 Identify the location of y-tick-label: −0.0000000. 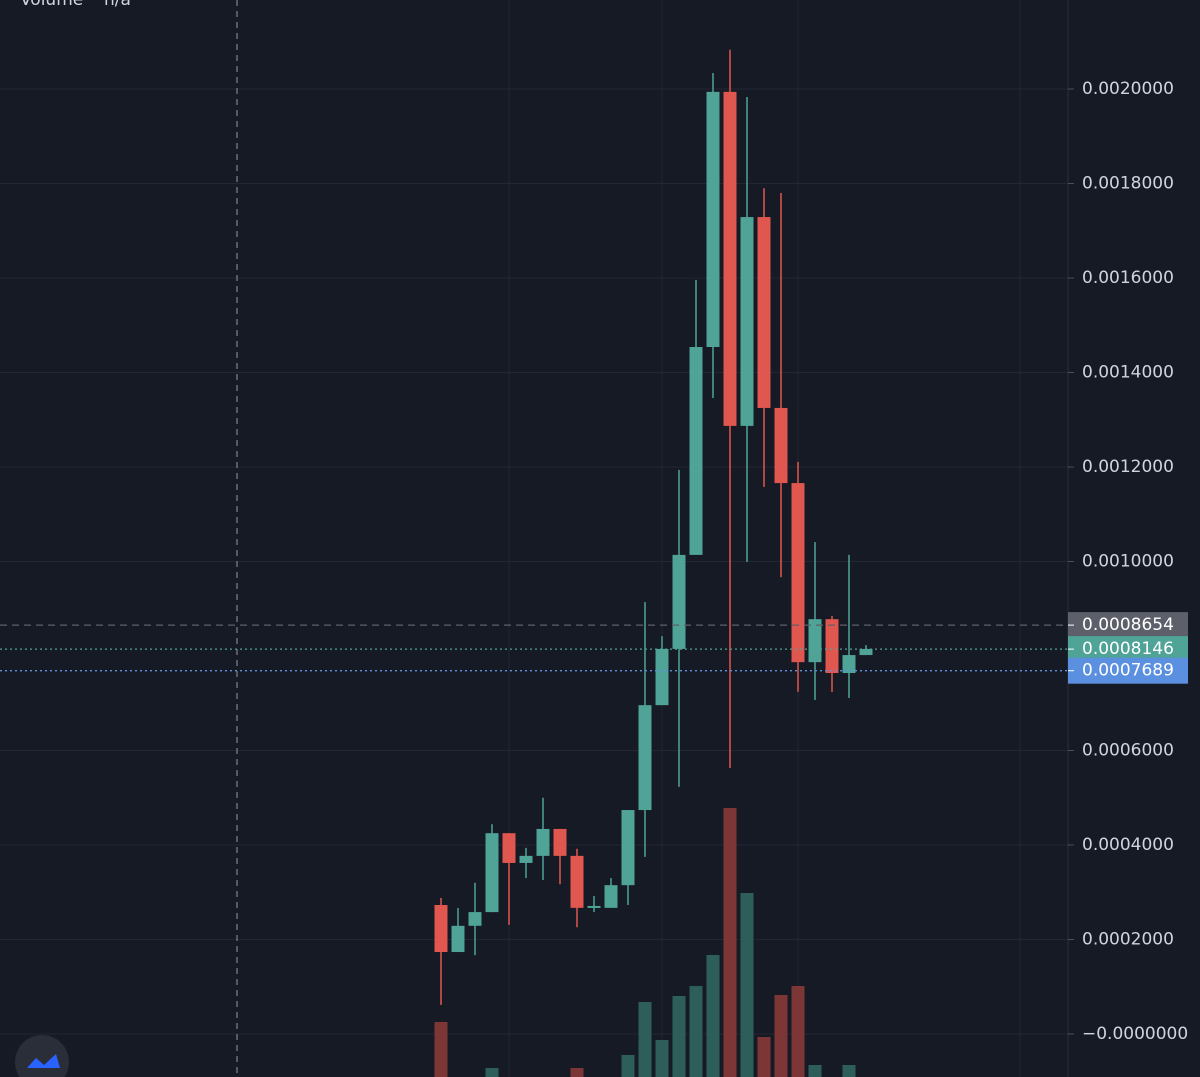
(1135, 1034).